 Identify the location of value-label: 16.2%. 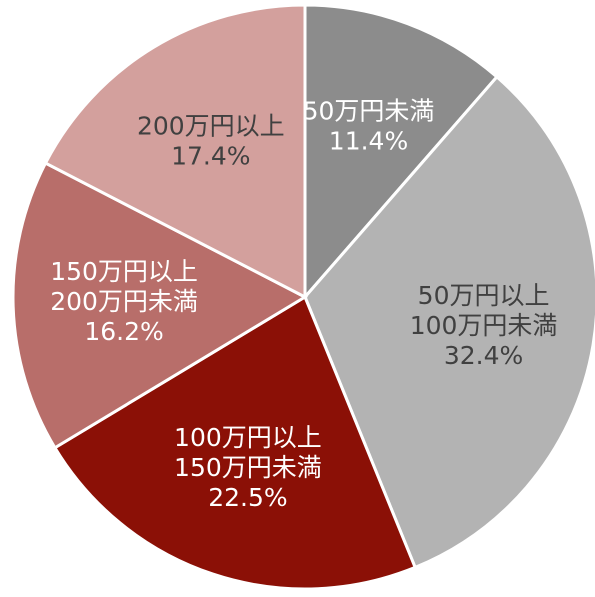
(123, 331).